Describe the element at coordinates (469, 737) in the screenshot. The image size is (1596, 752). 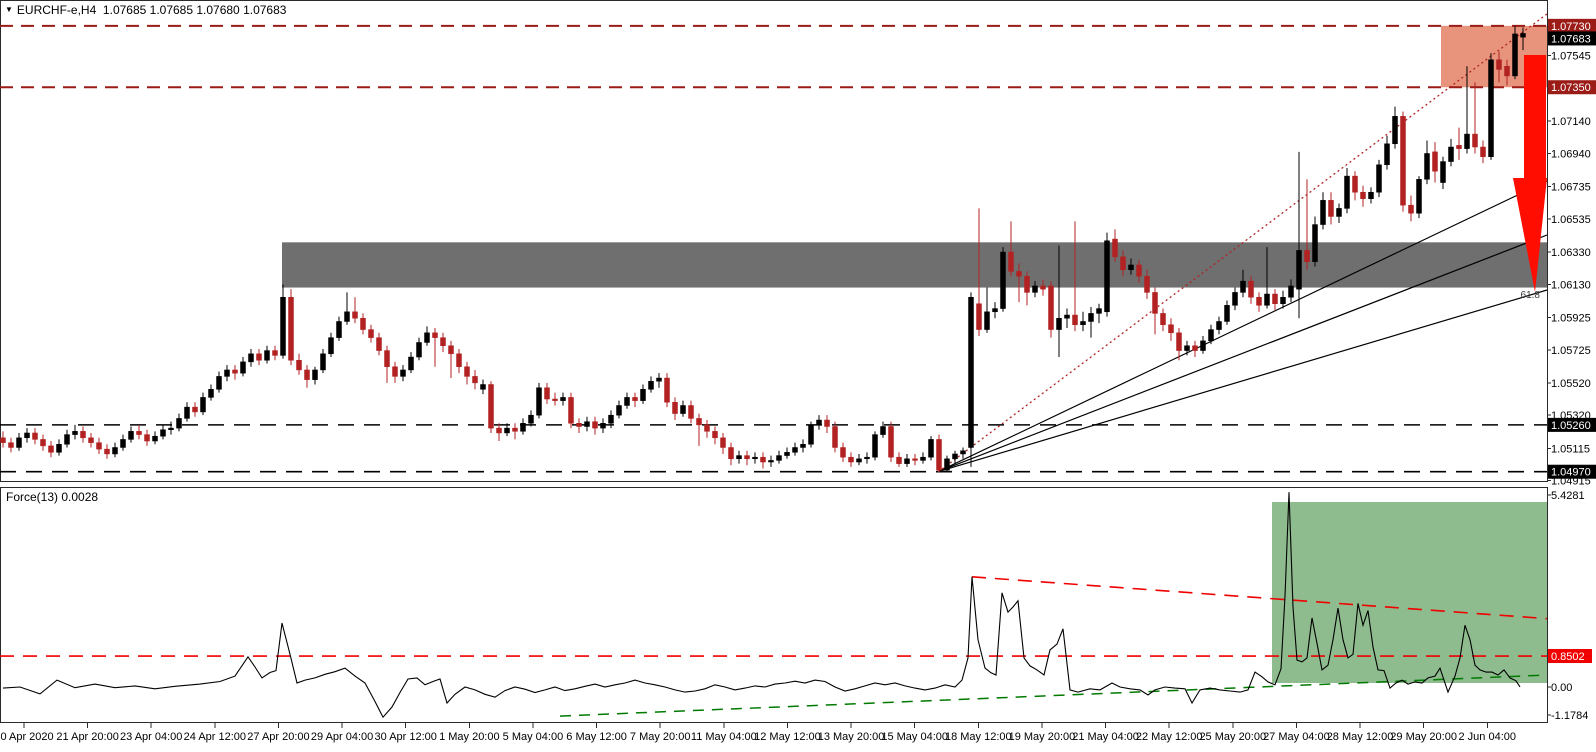
I see `svg-text: 1 May 20:00` at that location.